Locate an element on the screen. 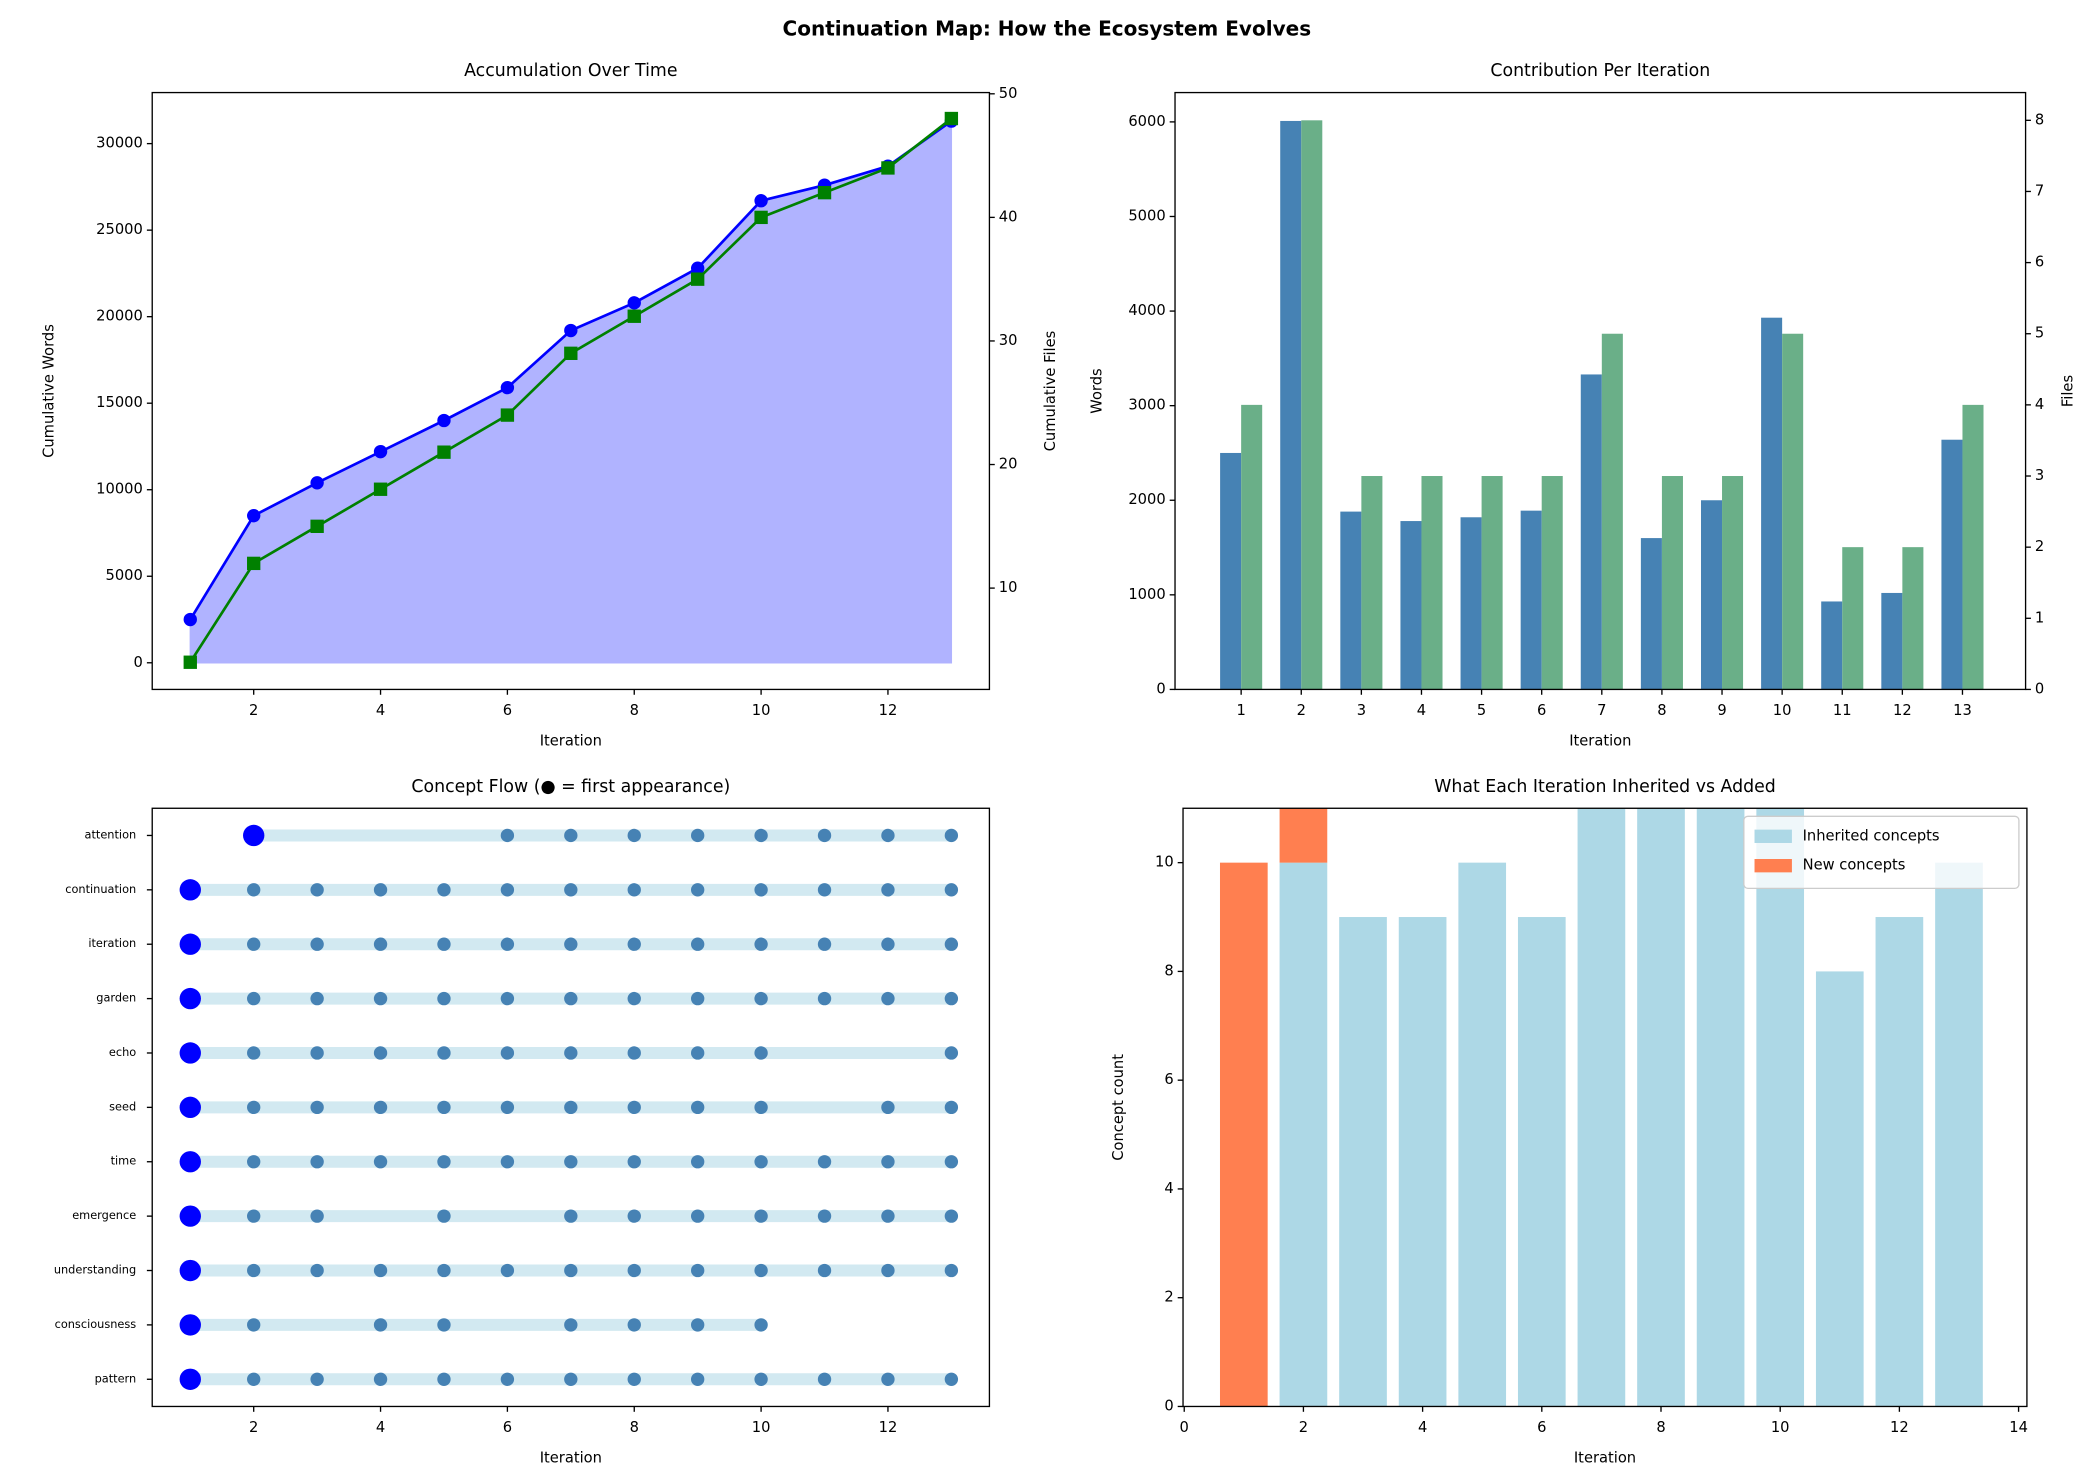 The height and width of the screenshot is (1475, 2083). y-tick-label: 1000 is located at coordinates (1146, 594).